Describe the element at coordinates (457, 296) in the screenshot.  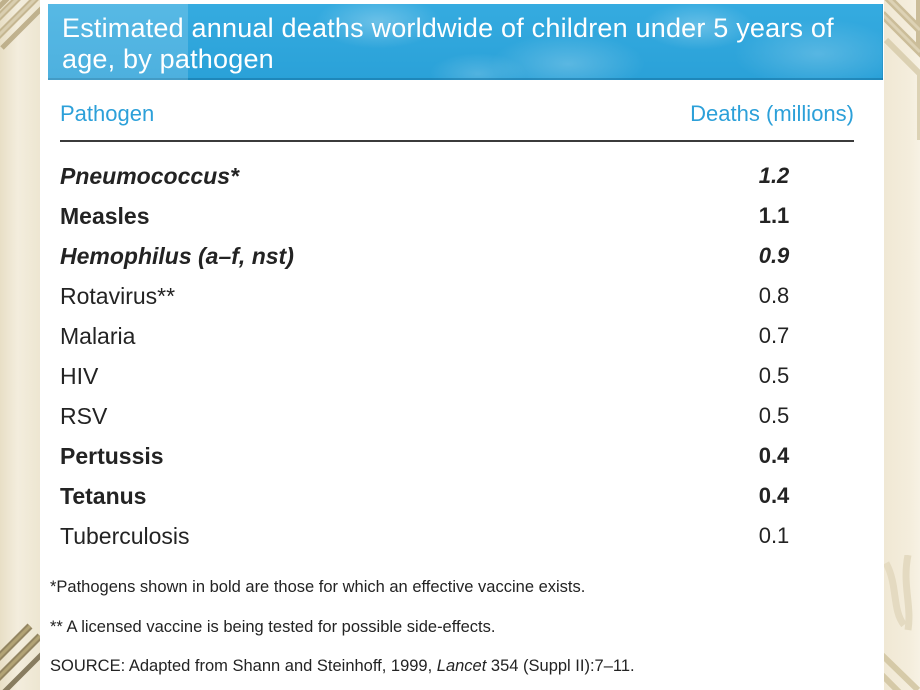
I see `table-row: Rotavirus** 0.8` at that location.